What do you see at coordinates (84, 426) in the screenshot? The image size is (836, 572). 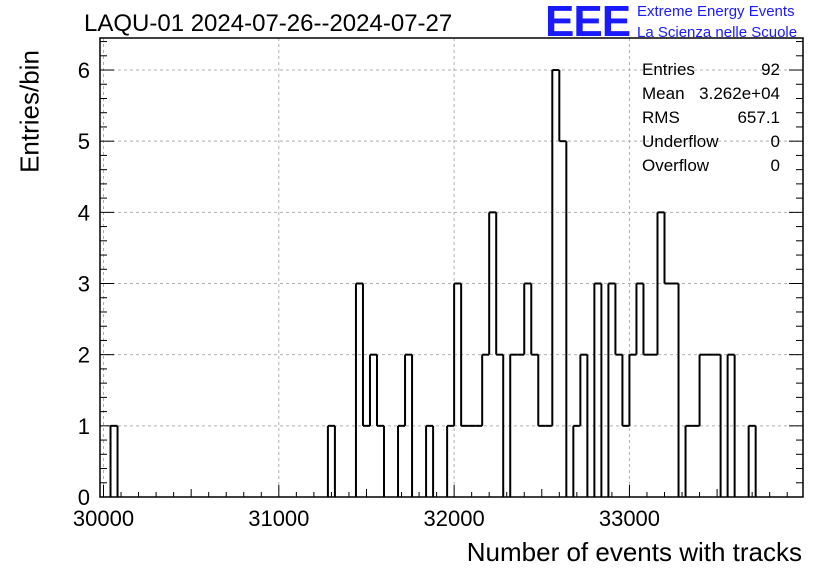 I see `y-tick-label: 1` at bounding box center [84, 426].